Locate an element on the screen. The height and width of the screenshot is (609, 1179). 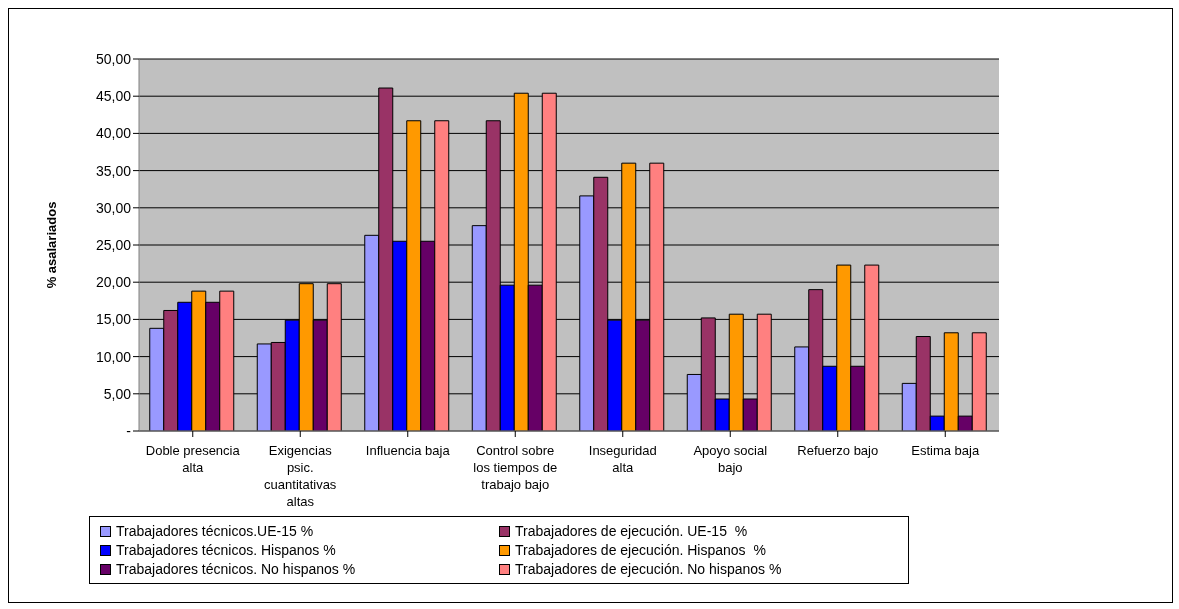
y-tick-label: 50,00 is located at coordinates (113, 58).